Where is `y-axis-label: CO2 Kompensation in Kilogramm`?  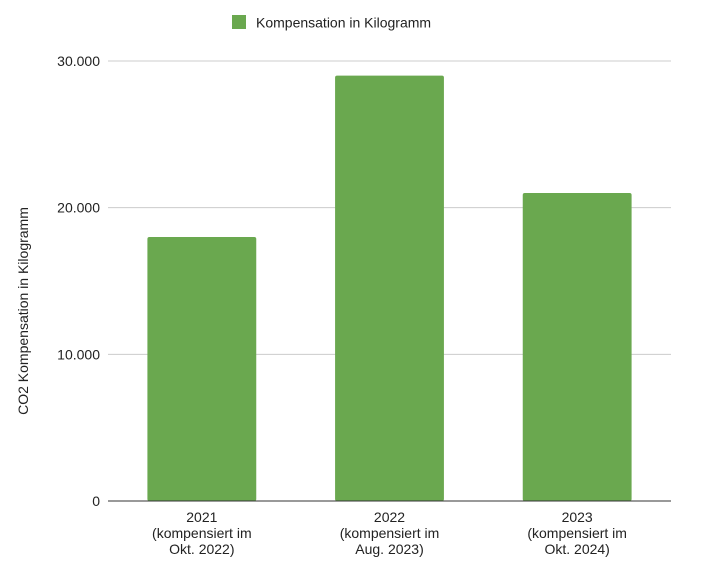 y-axis-label: CO2 Kompensation in Kilogramm is located at coordinates (23, 311).